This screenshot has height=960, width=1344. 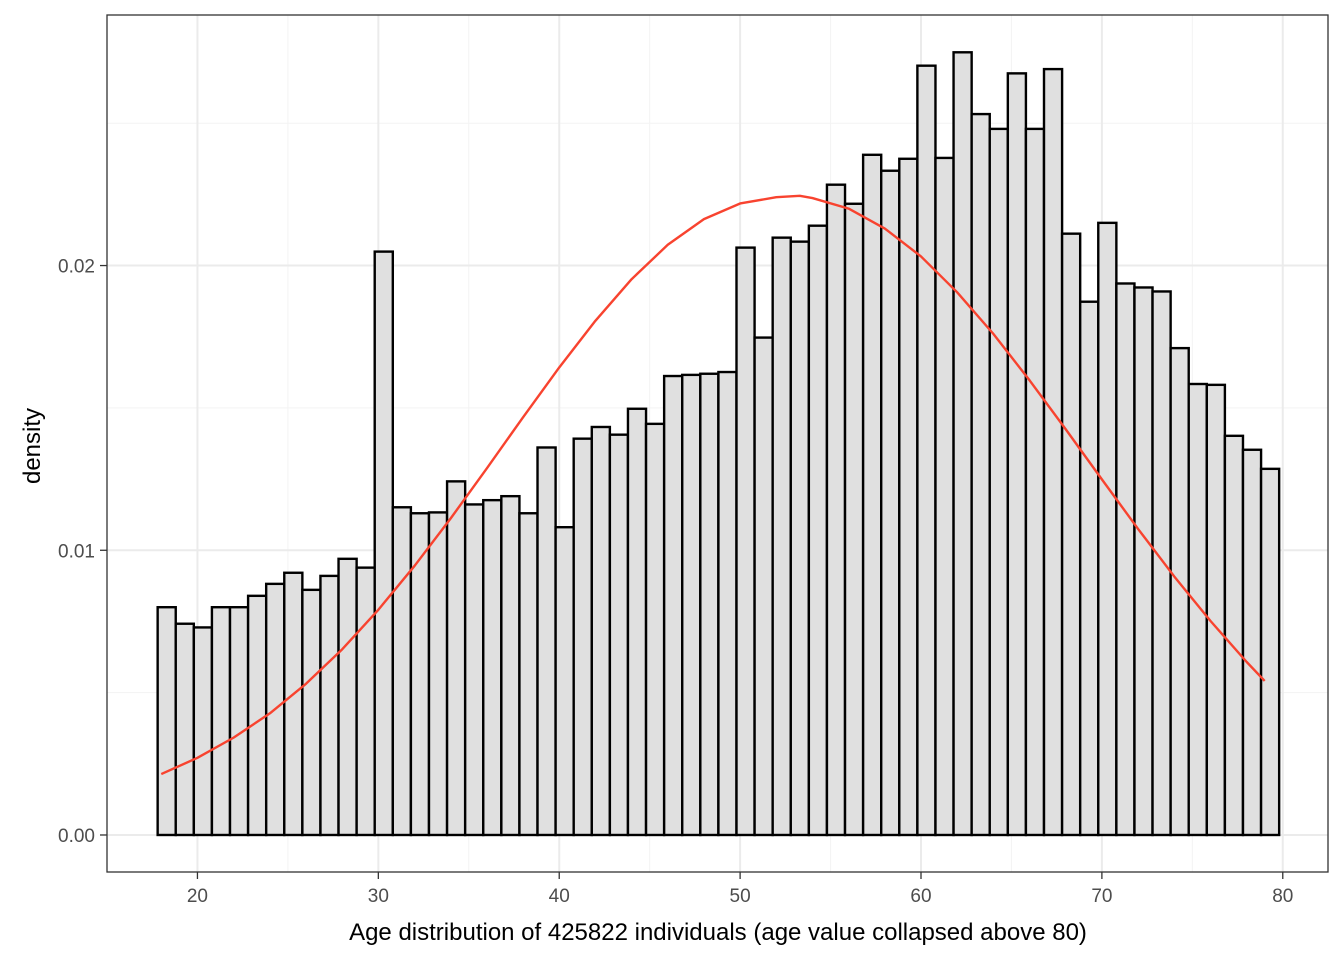 What do you see at coordinates (197, 896) in the screenshot?
I see `x-tick-label: 20` at bounding box center [197, 896].